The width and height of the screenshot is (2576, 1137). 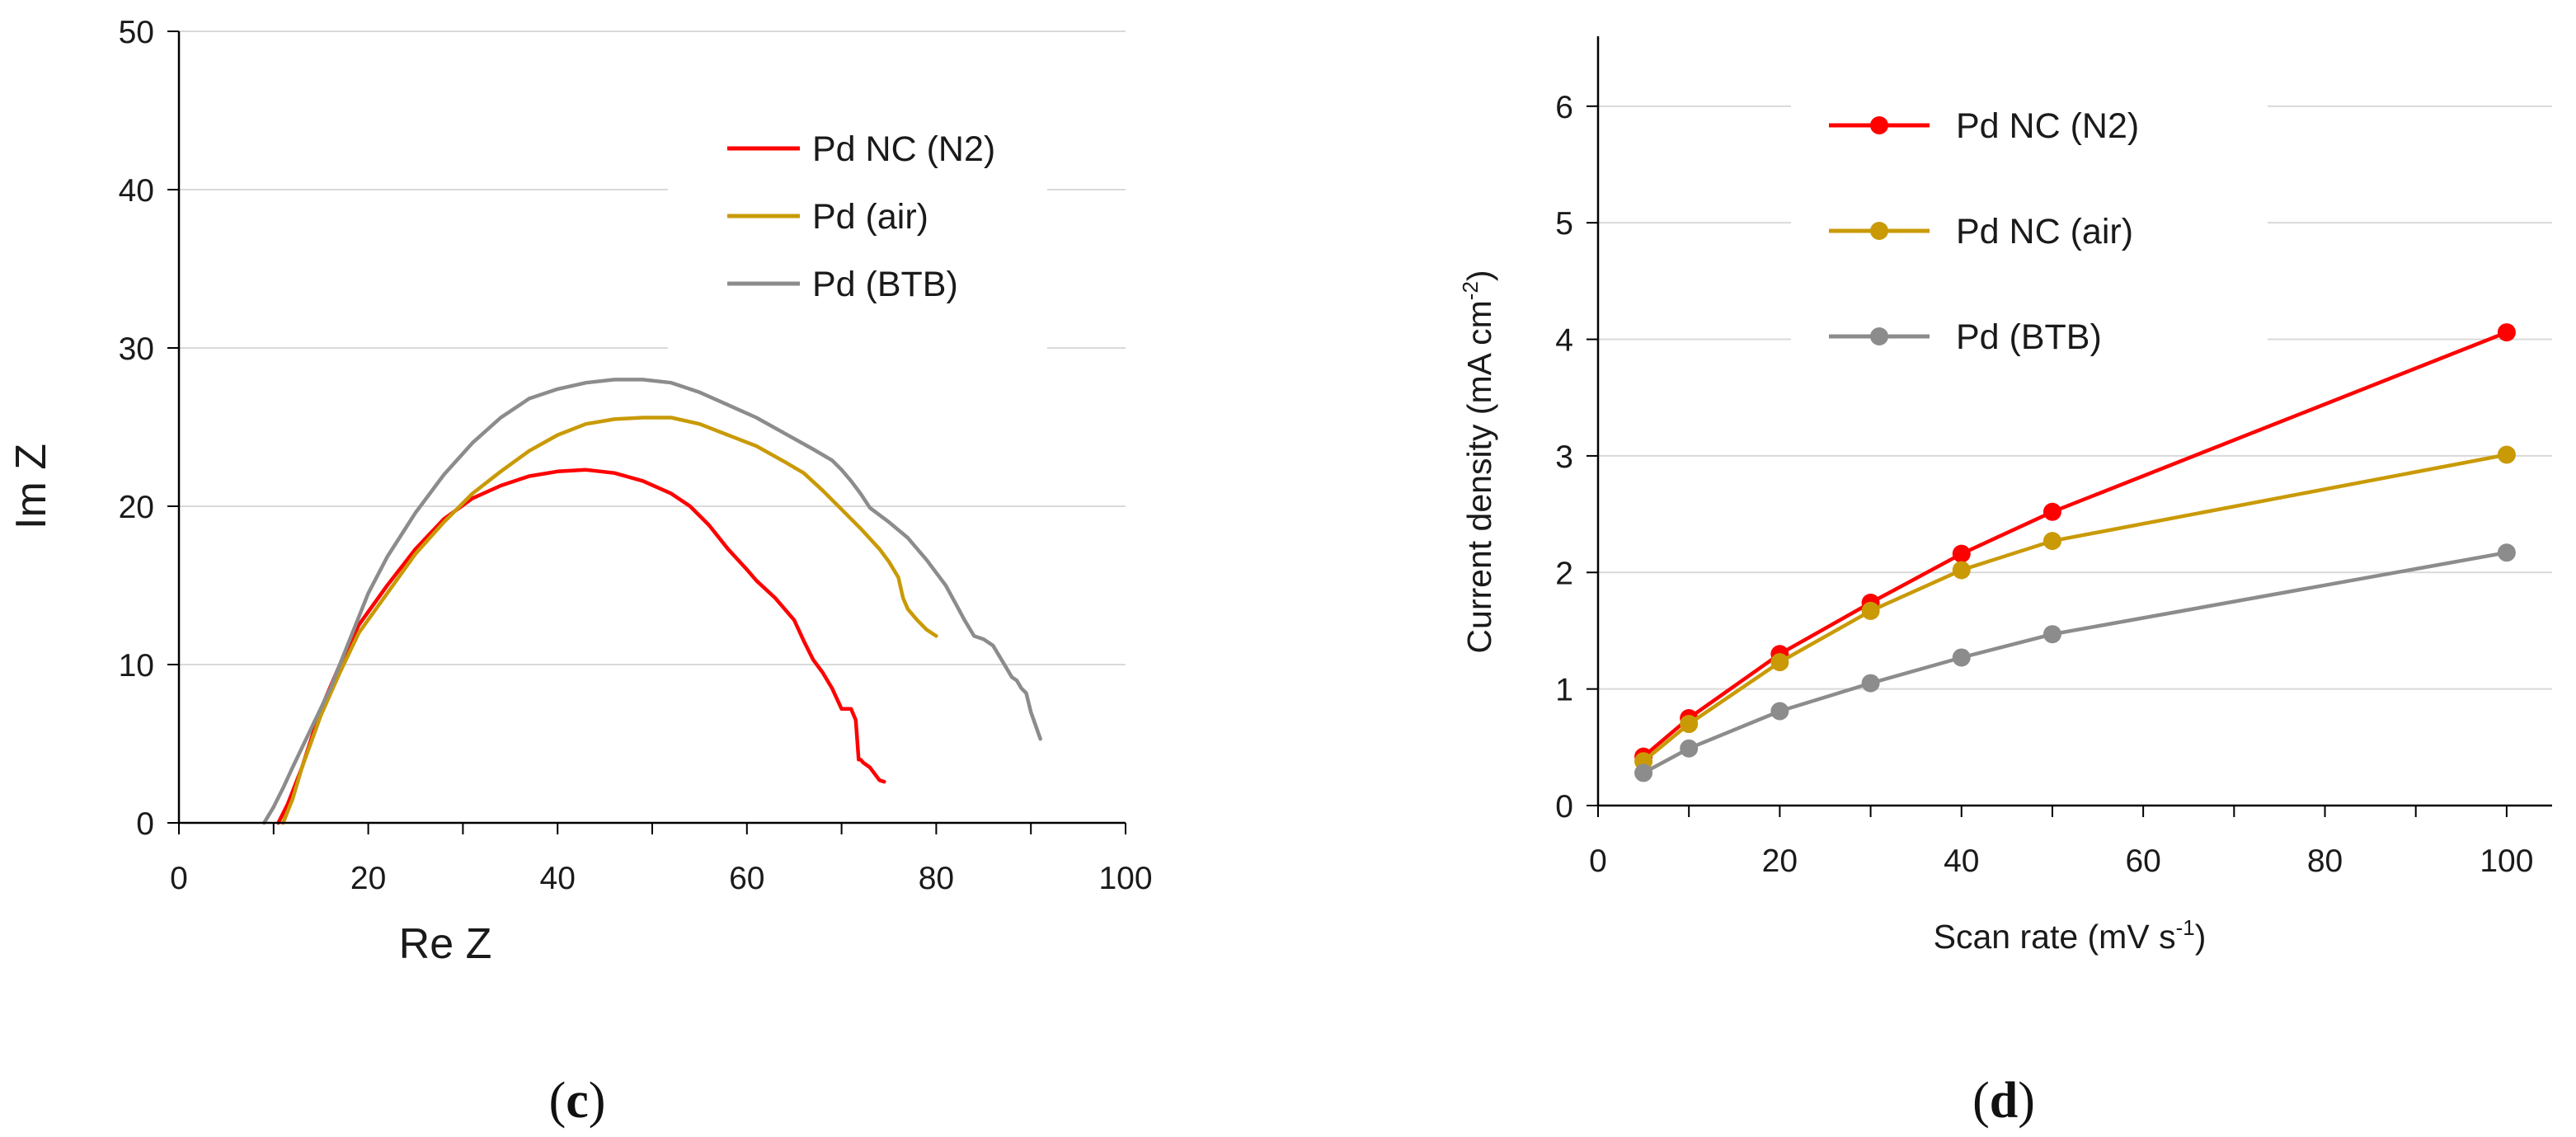 I want to click on d-y-axis-label-main: Current density (mA cm, so click(x=1479, y=476).